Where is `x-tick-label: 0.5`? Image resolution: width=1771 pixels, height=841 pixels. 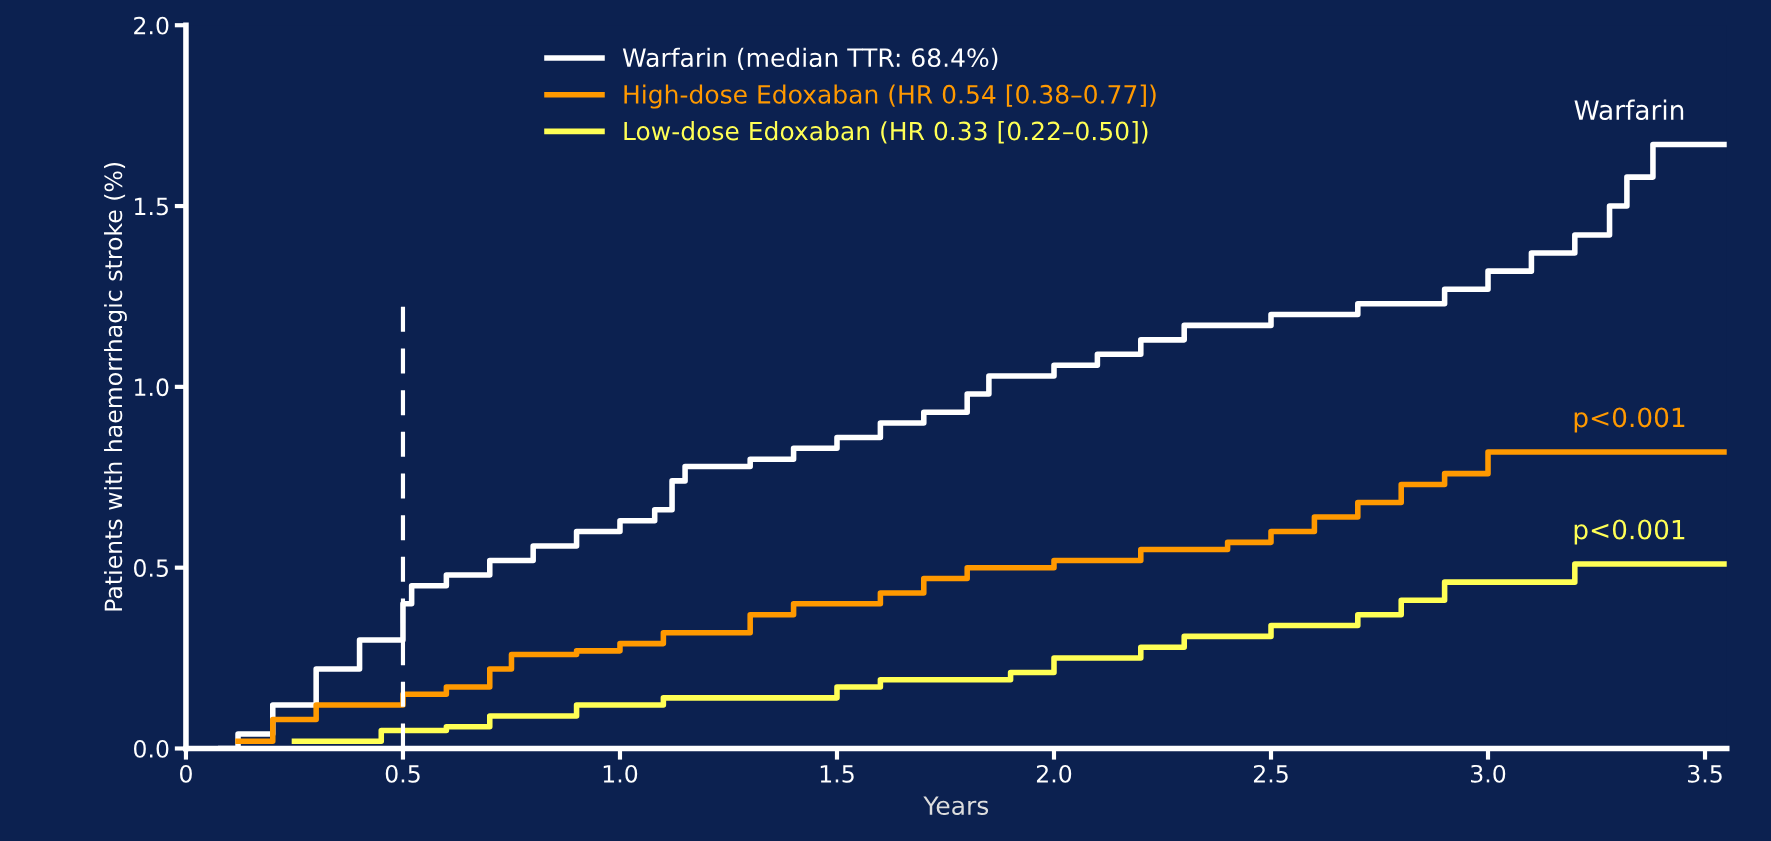 x-tick-label: 0.5 is located at coordinates (402, 773).